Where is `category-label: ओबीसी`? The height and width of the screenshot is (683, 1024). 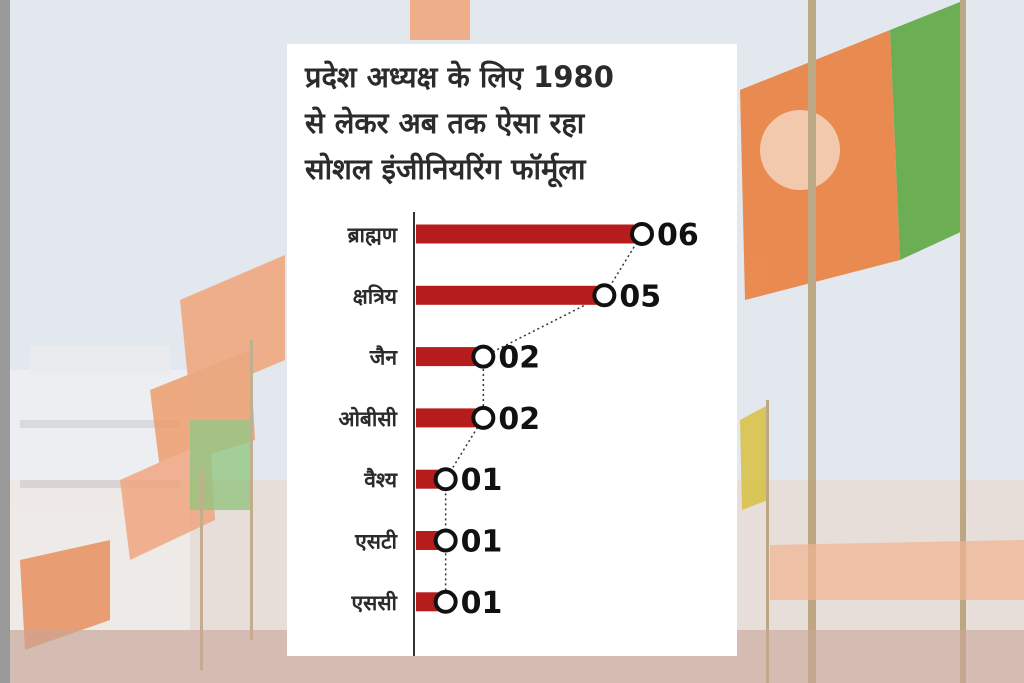
category-label: ओबीसी is located at coordinates (368, 418).